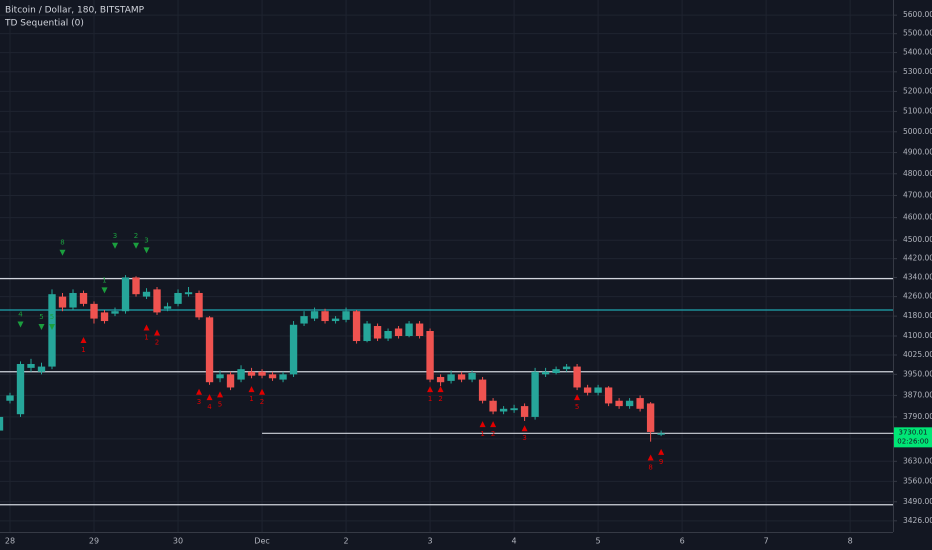 This screenshot has height=550, width=932. I want to click on x-tick-label: 6, so click(682, 541).